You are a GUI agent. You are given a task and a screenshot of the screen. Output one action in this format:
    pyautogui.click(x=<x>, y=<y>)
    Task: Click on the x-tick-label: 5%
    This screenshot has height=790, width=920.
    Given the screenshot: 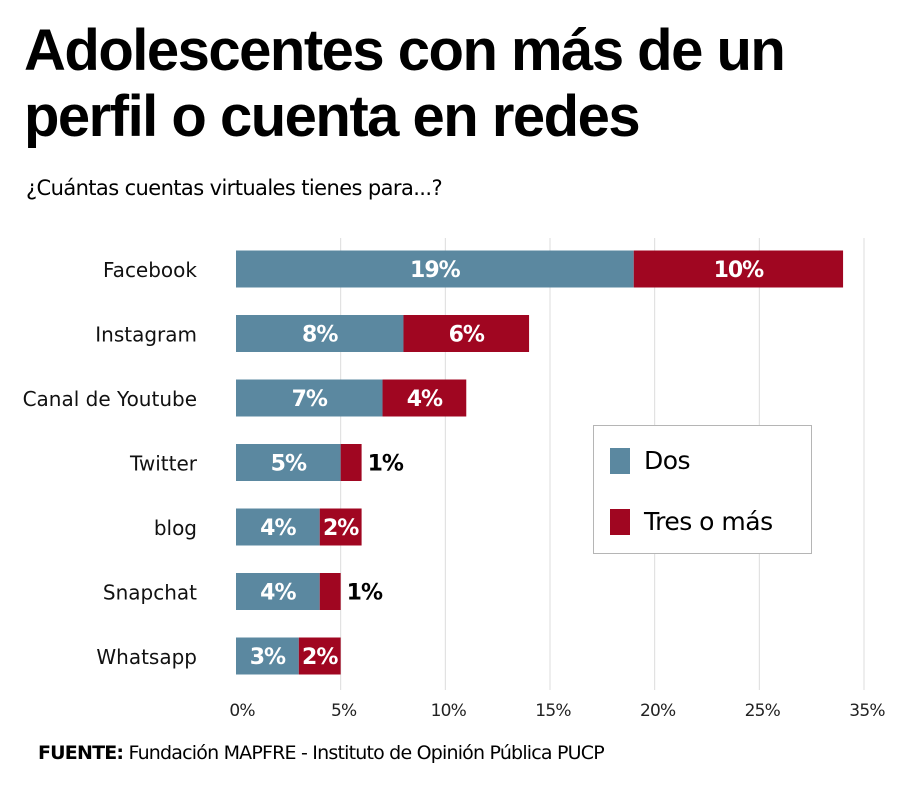 What is the action you would take?
    pyautogui.click(x=344, y=711)
    